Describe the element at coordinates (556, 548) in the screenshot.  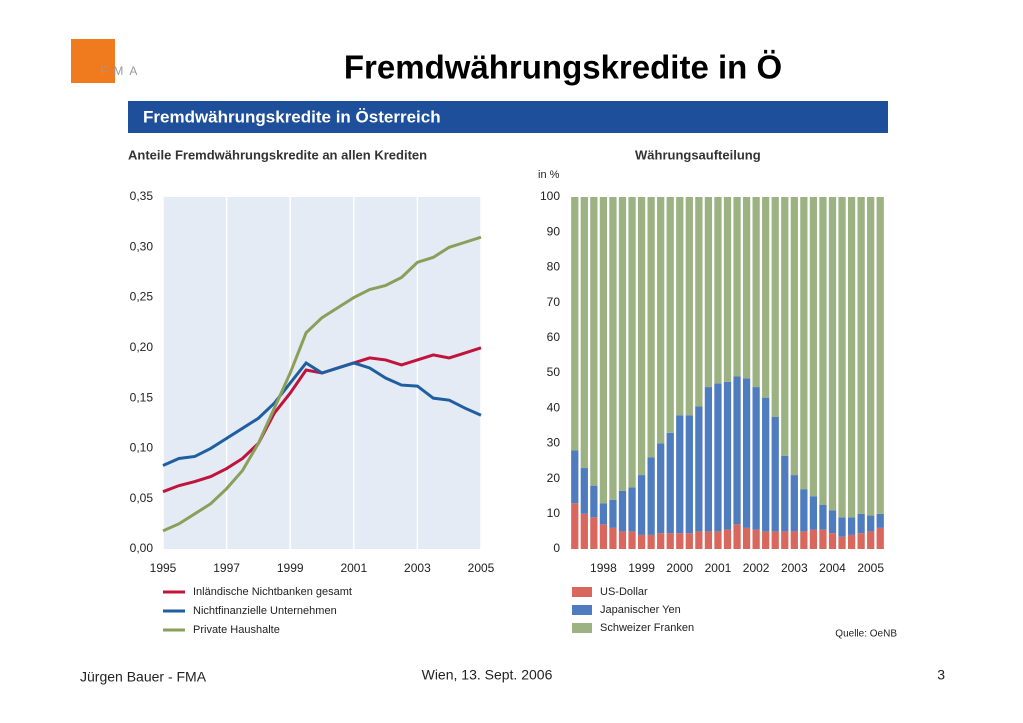
I see `y-tick-label: 0` at that location.